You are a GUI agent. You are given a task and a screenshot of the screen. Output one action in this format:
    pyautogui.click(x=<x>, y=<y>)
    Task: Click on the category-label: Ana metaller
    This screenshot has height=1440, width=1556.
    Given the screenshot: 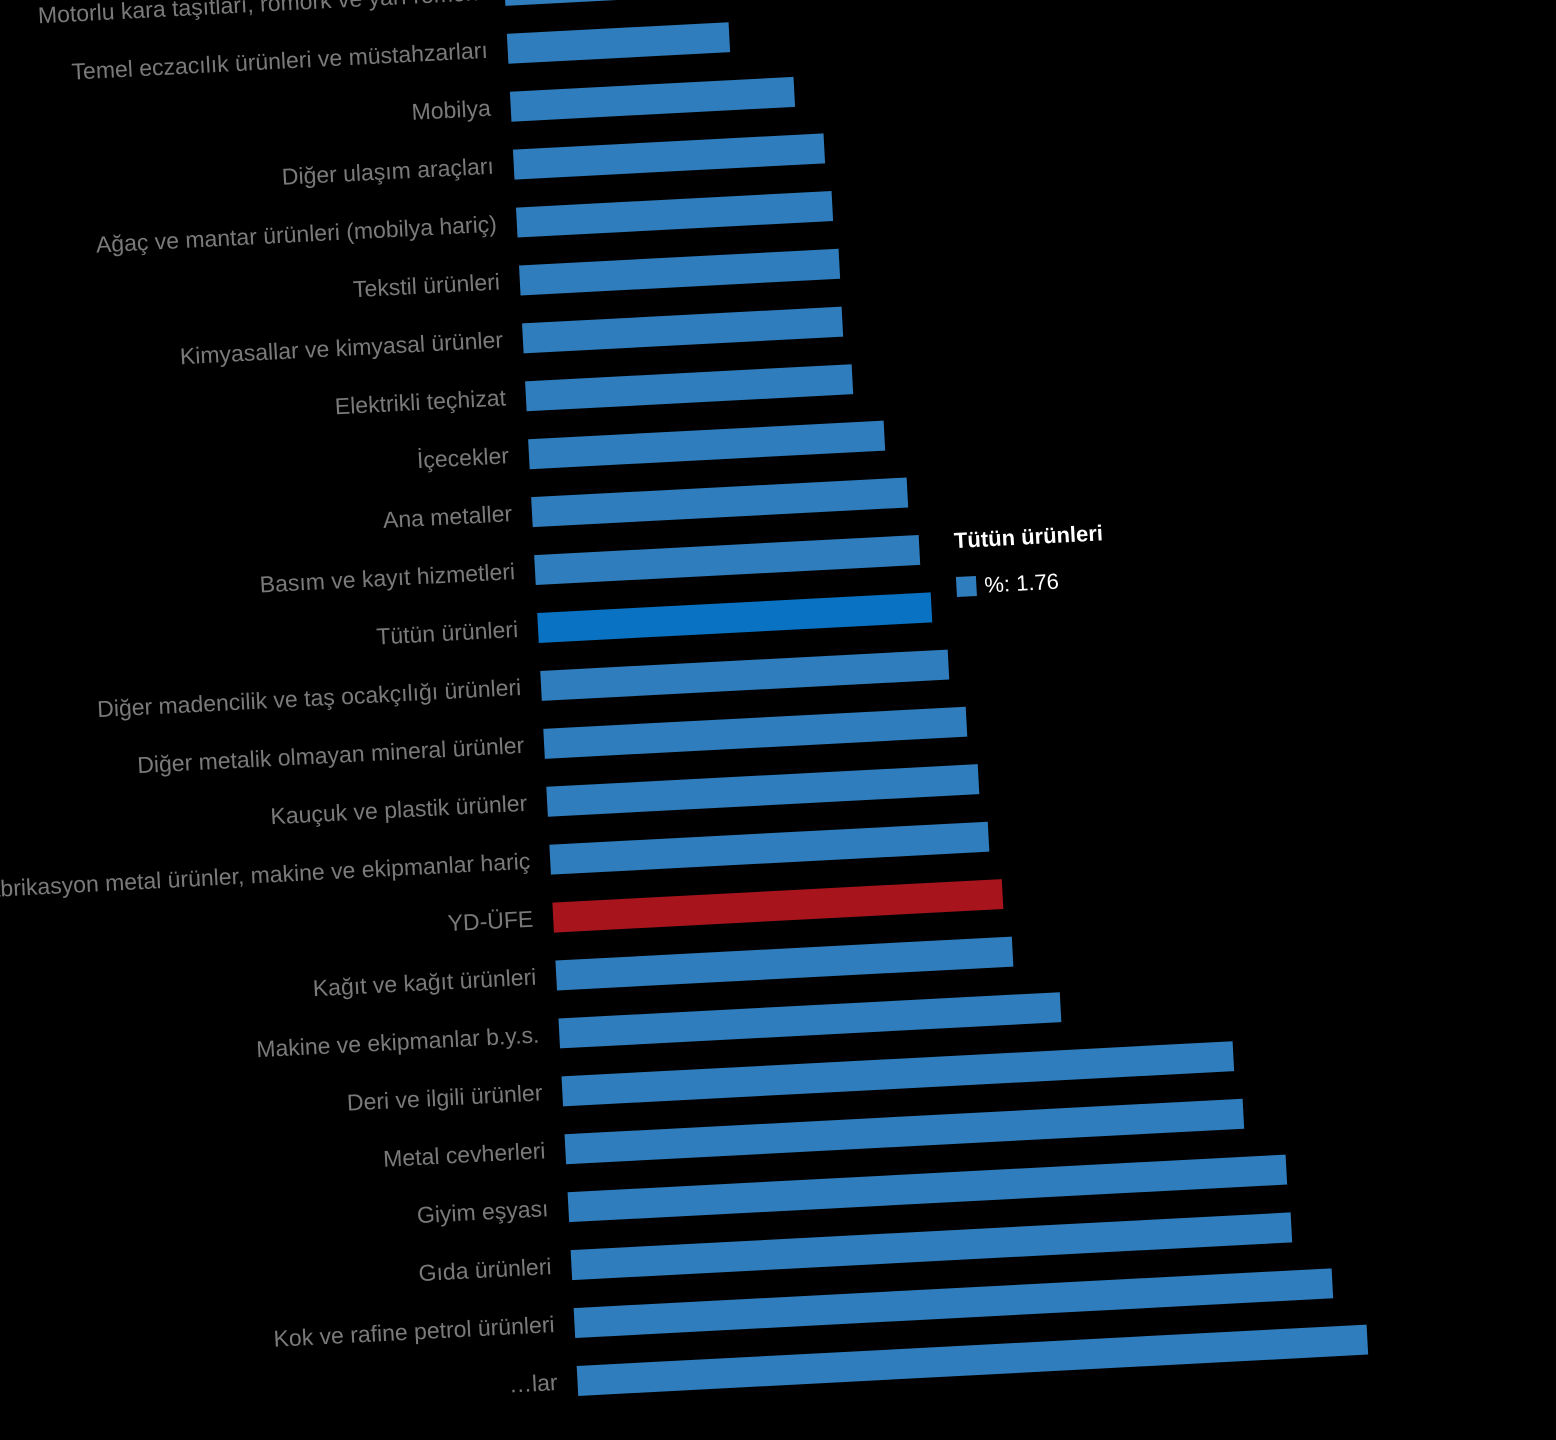 What is the action you would take?
    pyautogui.click(x=447, y=516)
    